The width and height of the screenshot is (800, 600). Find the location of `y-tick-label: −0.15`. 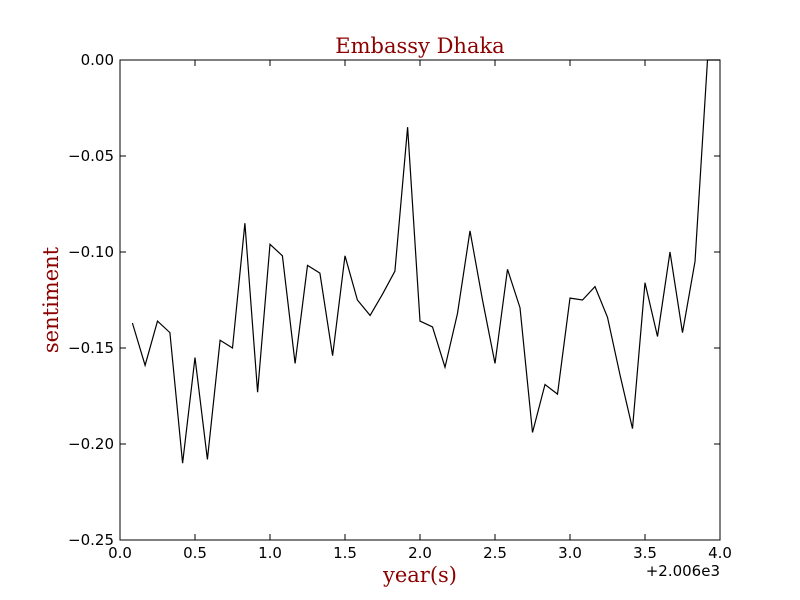

y-tick-label: −0.15 is located at coordinates (91, 348).